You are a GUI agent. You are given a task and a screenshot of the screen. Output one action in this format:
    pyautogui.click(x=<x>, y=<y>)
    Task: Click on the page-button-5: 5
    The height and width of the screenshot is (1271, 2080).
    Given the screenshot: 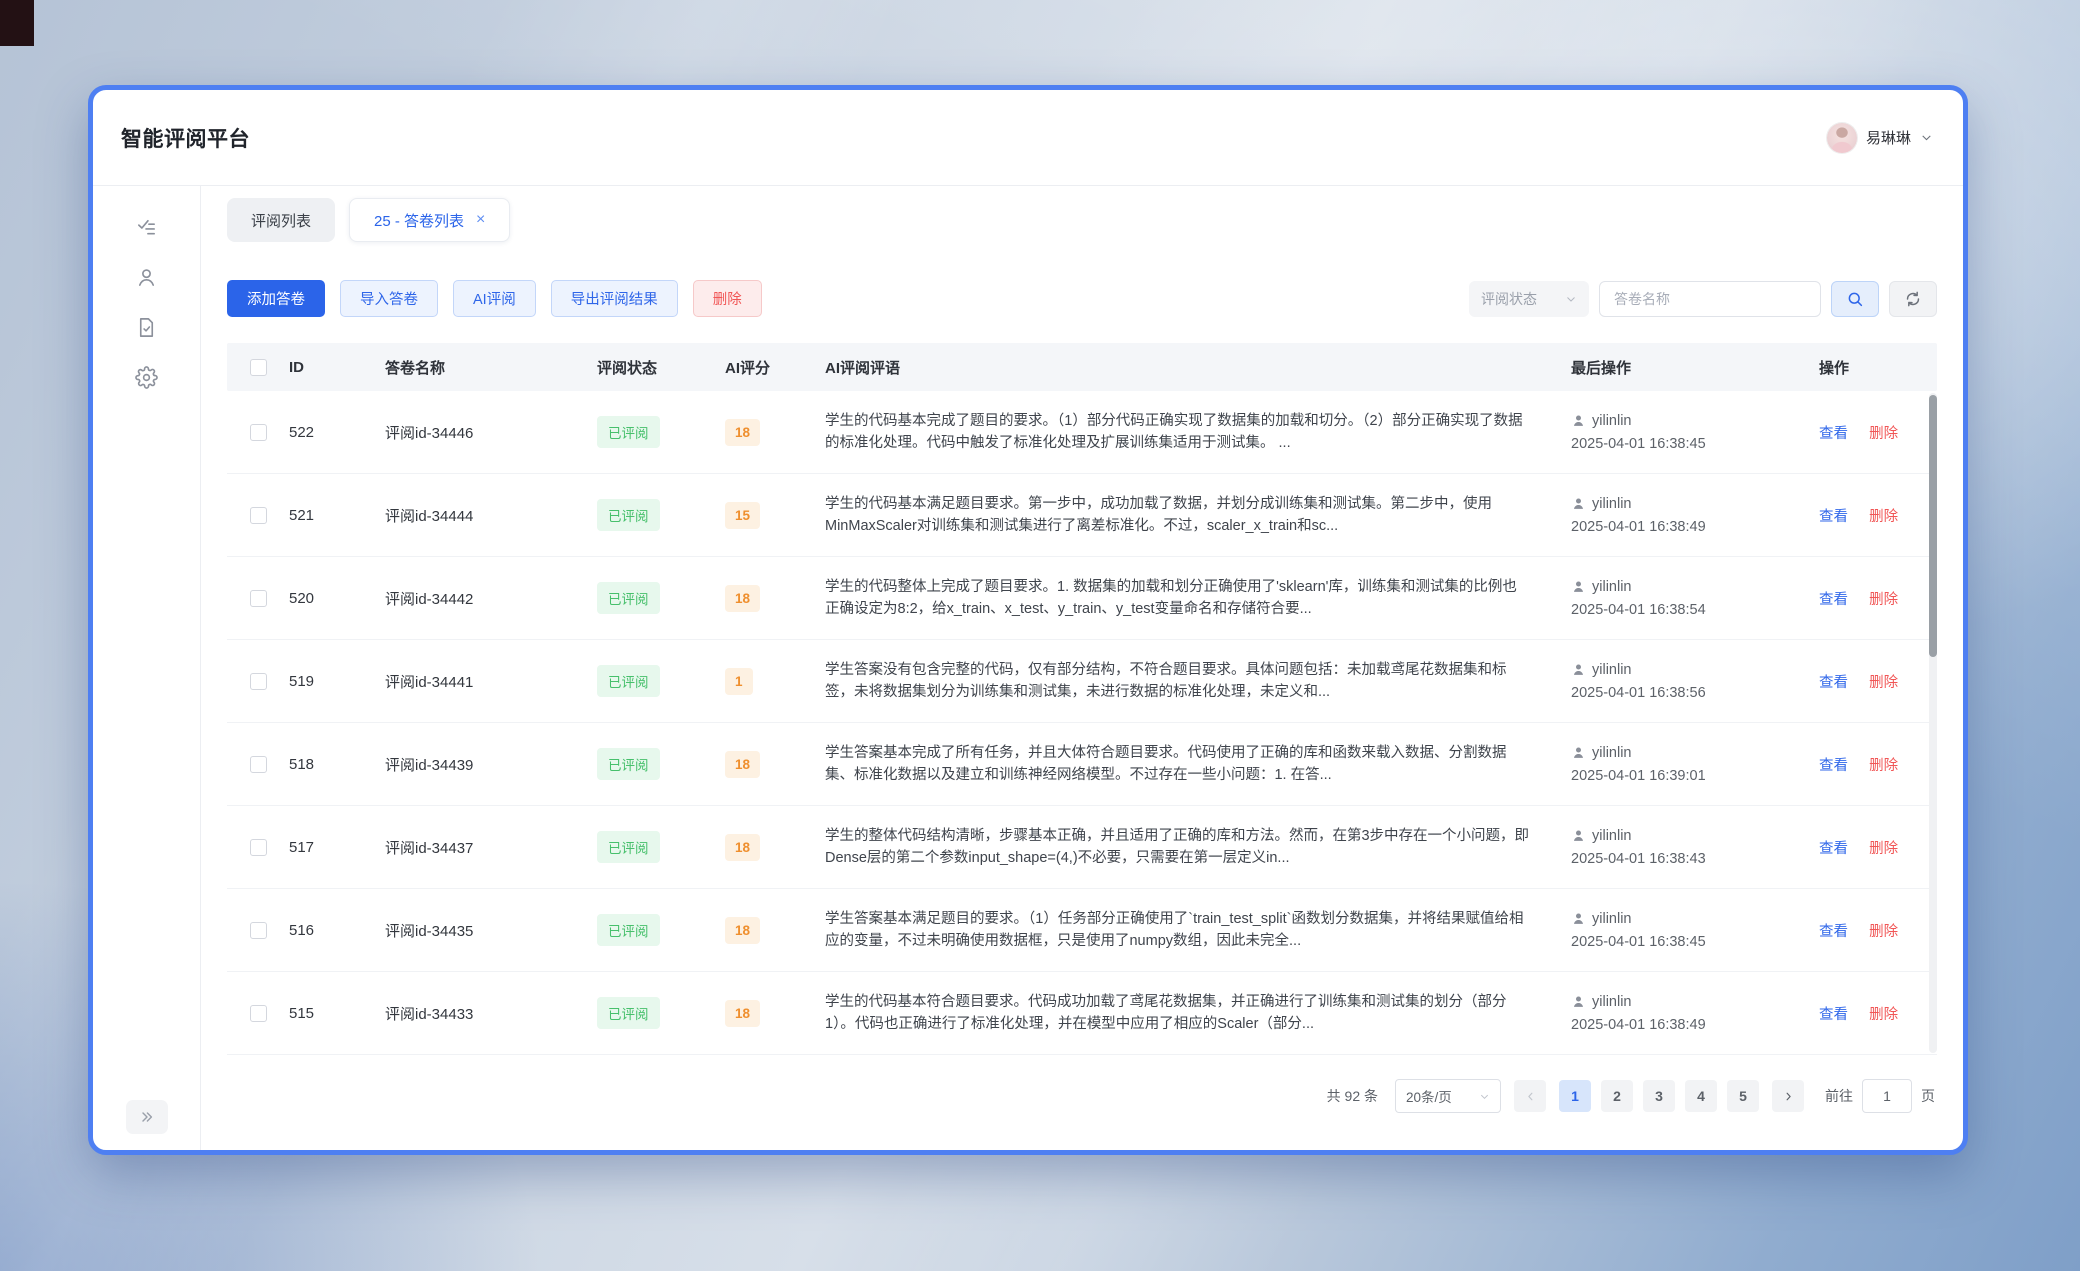 What is the action you would take?
    pyautogui.click(x=1743, y=1096)
    